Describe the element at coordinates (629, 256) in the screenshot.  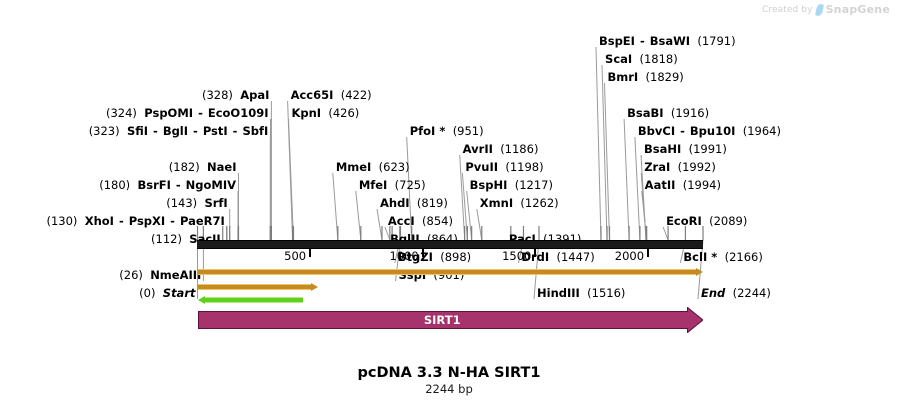
I see `ruler-tick-label: 2000` at that location.